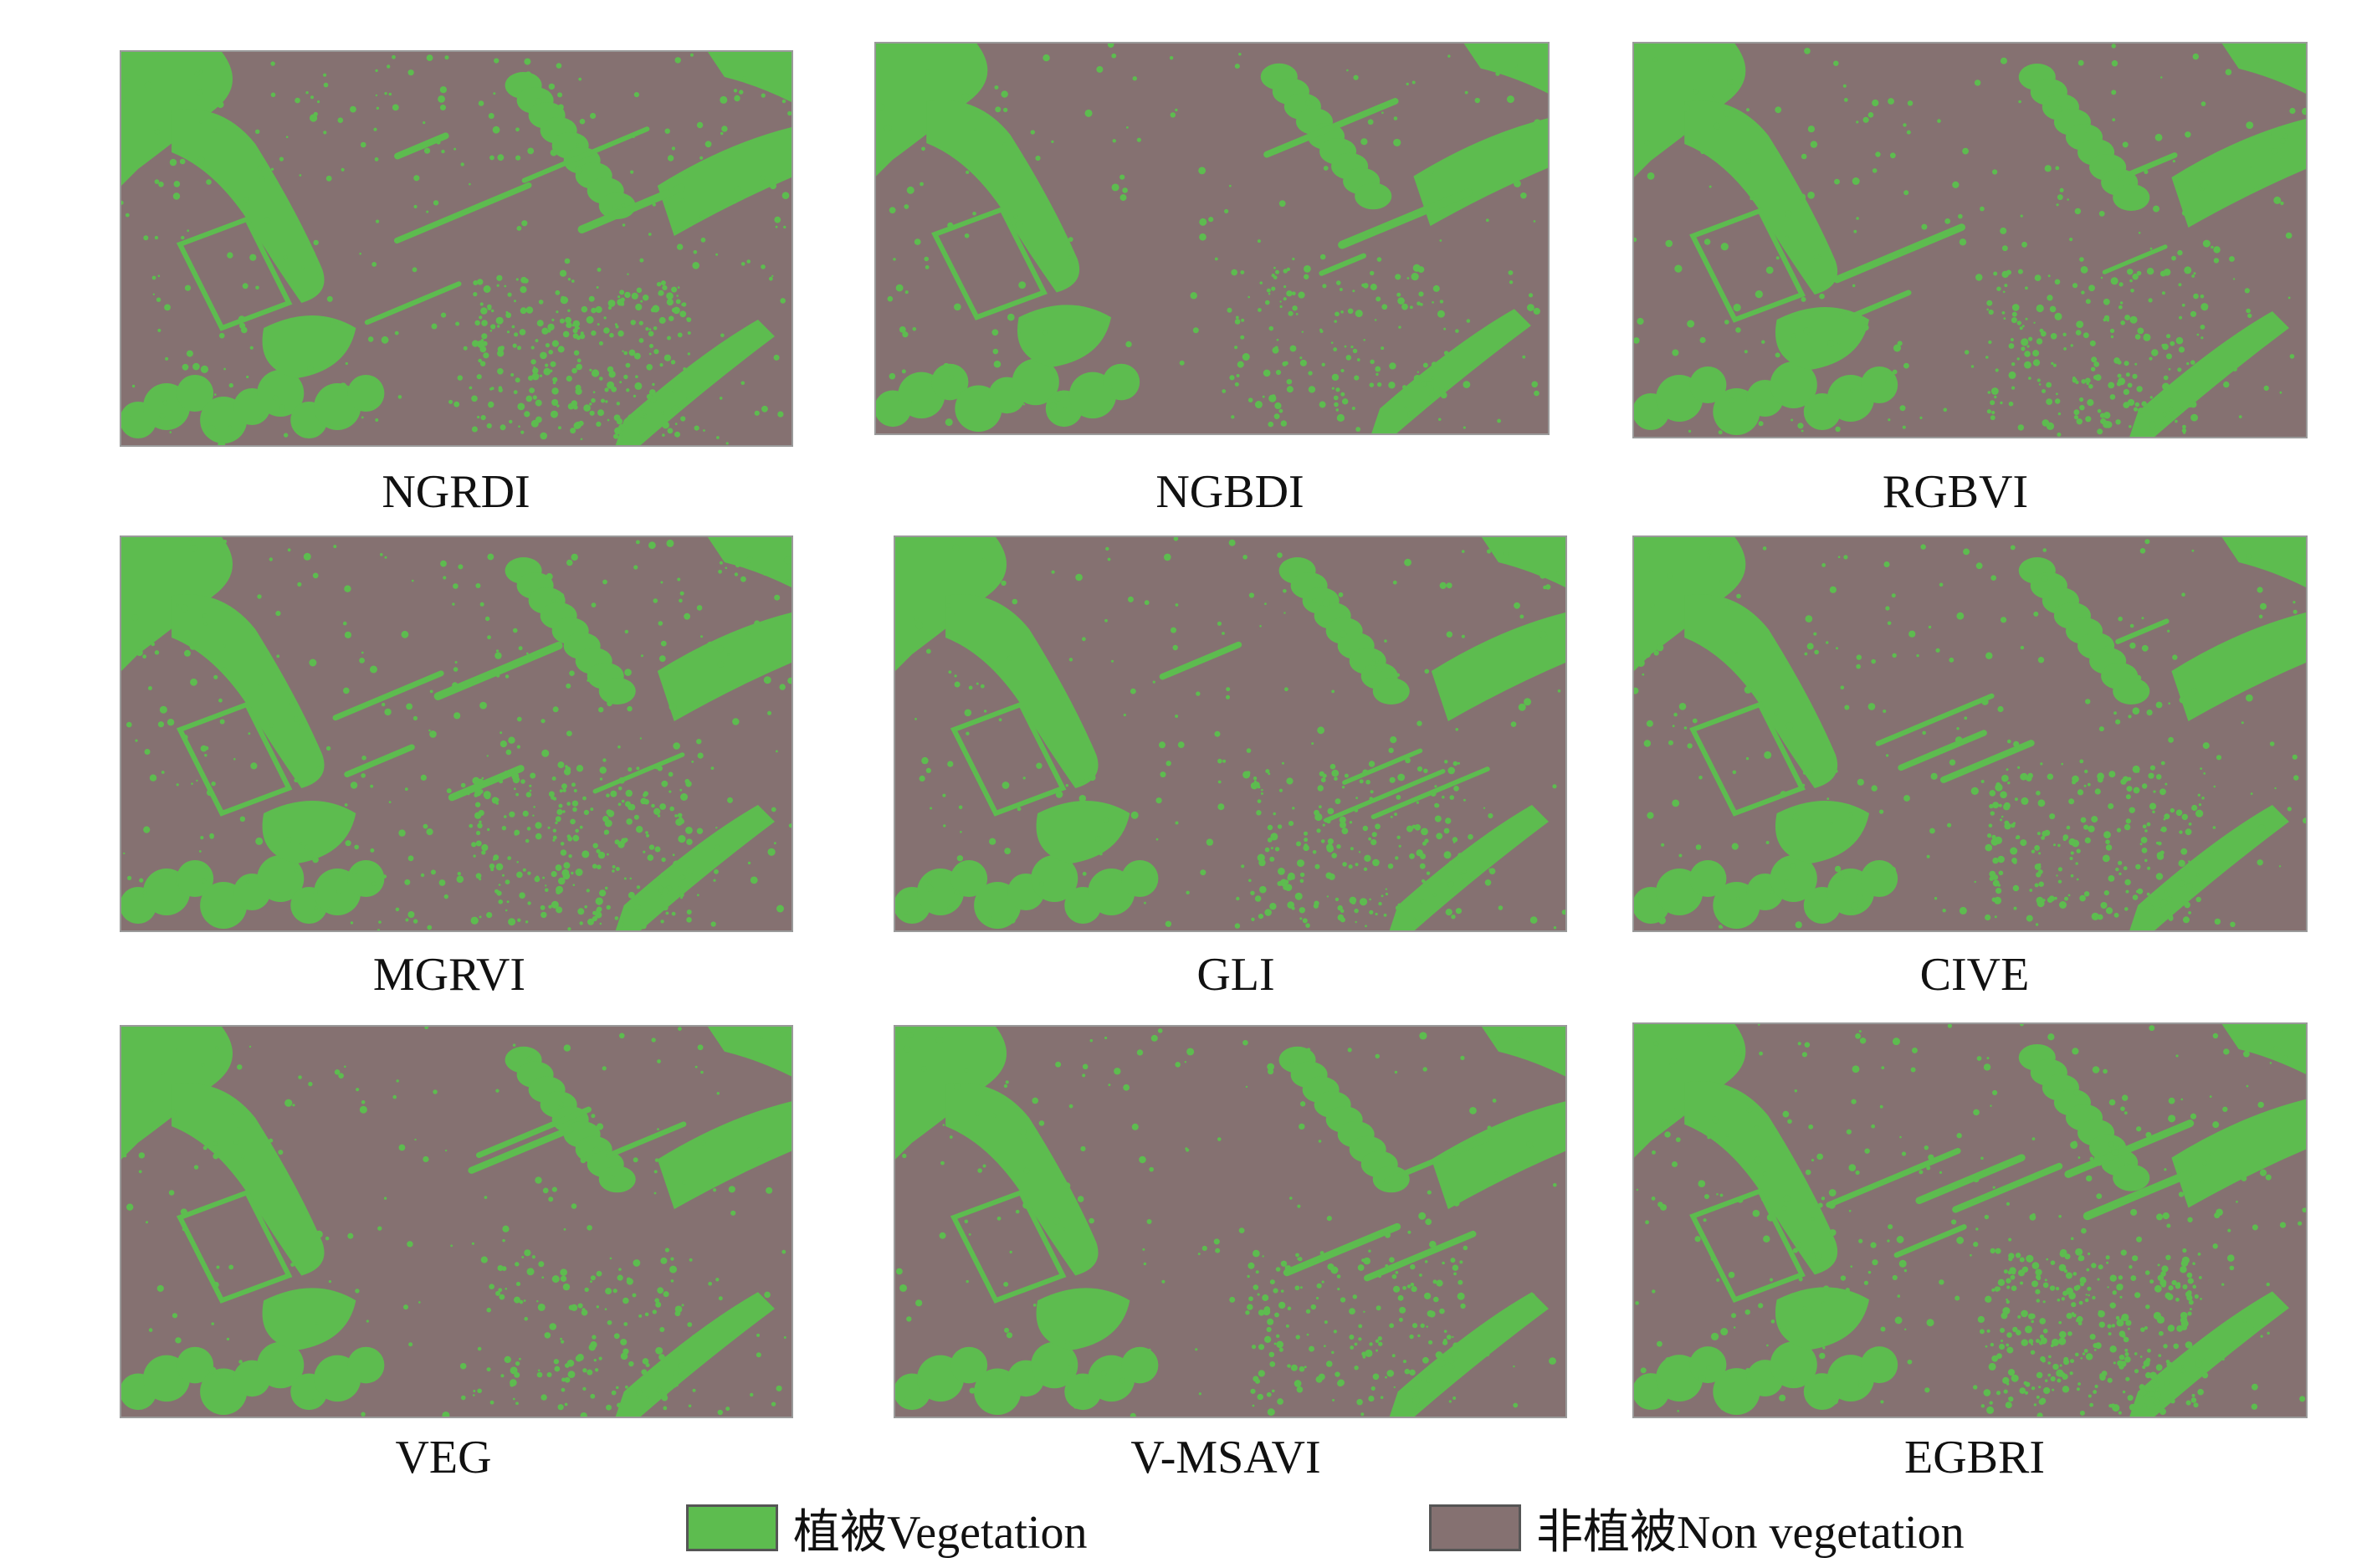 This screenshot has height=1568, width=2372. What do you see at coordinates (1974, 975) in the screenshot?
I see `panel-caption: CIVE` at bounding box center [1974, 975].